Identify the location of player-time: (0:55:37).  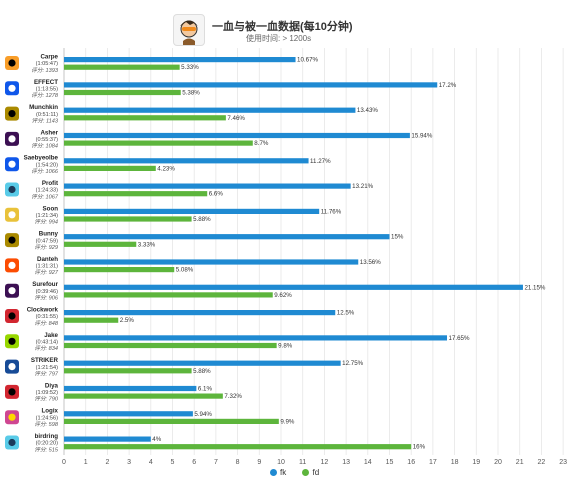
(47, 140).